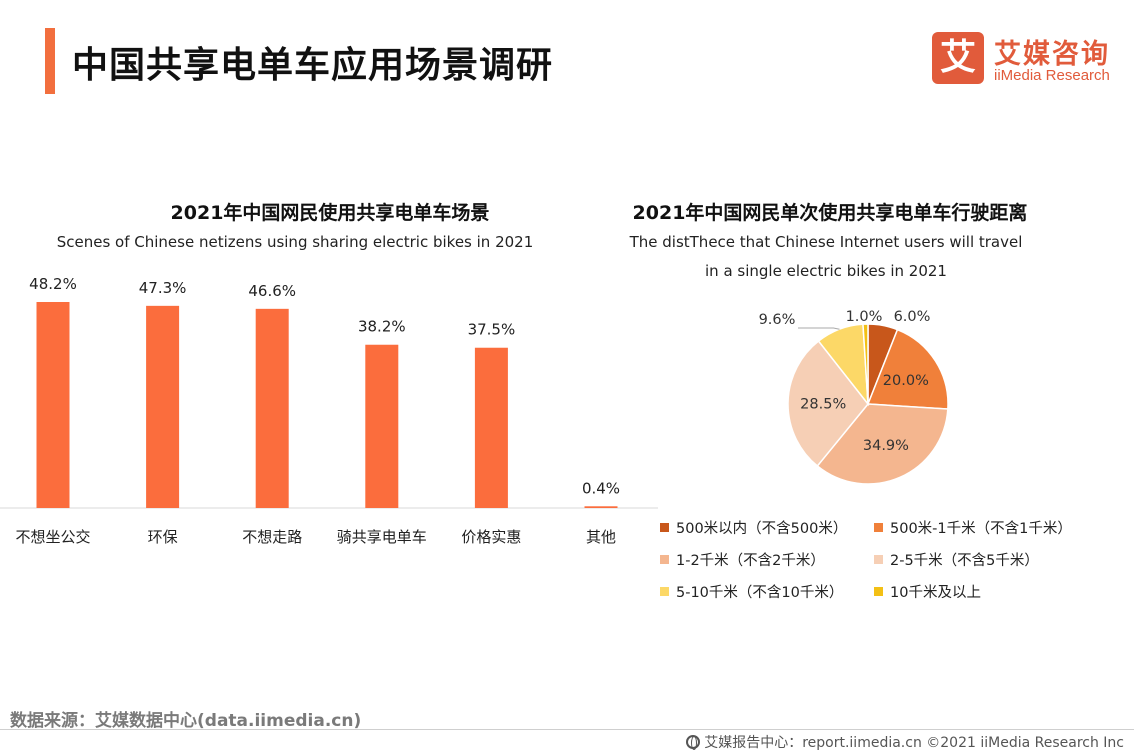 The height and width of the screenshot is (756, 1134). Describe the element at coordinates (53, 284) in the screenshot. I see `bar-value-label: 48.2%` at that location.